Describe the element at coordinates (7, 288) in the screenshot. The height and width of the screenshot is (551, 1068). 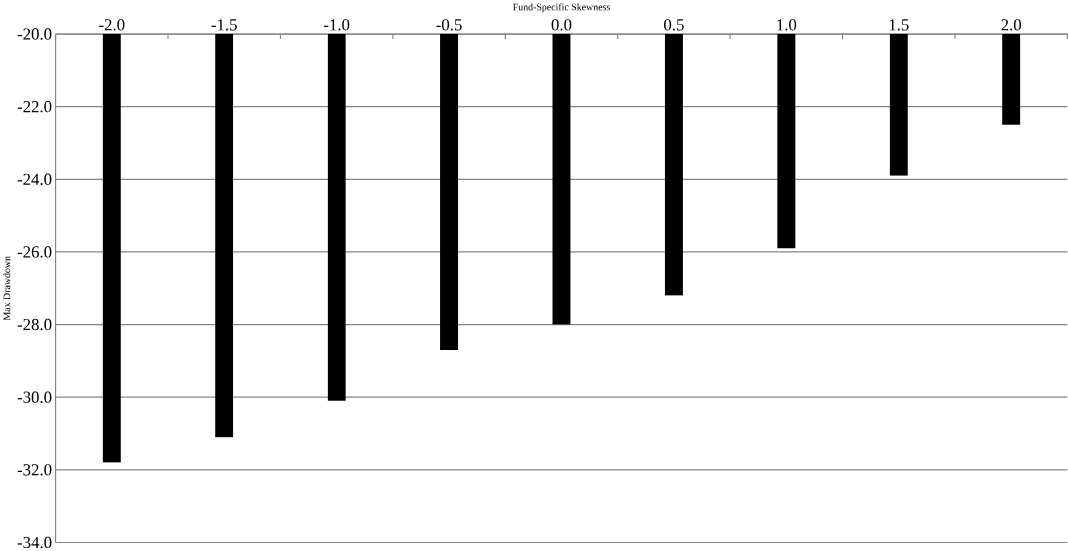
I see `y-axis-title: Max Drawdown` at that location.